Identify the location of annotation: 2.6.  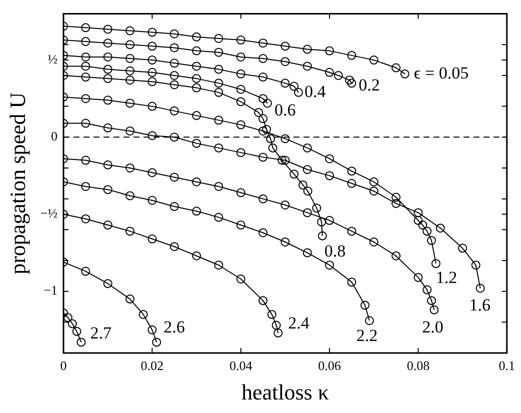
(174, 327).